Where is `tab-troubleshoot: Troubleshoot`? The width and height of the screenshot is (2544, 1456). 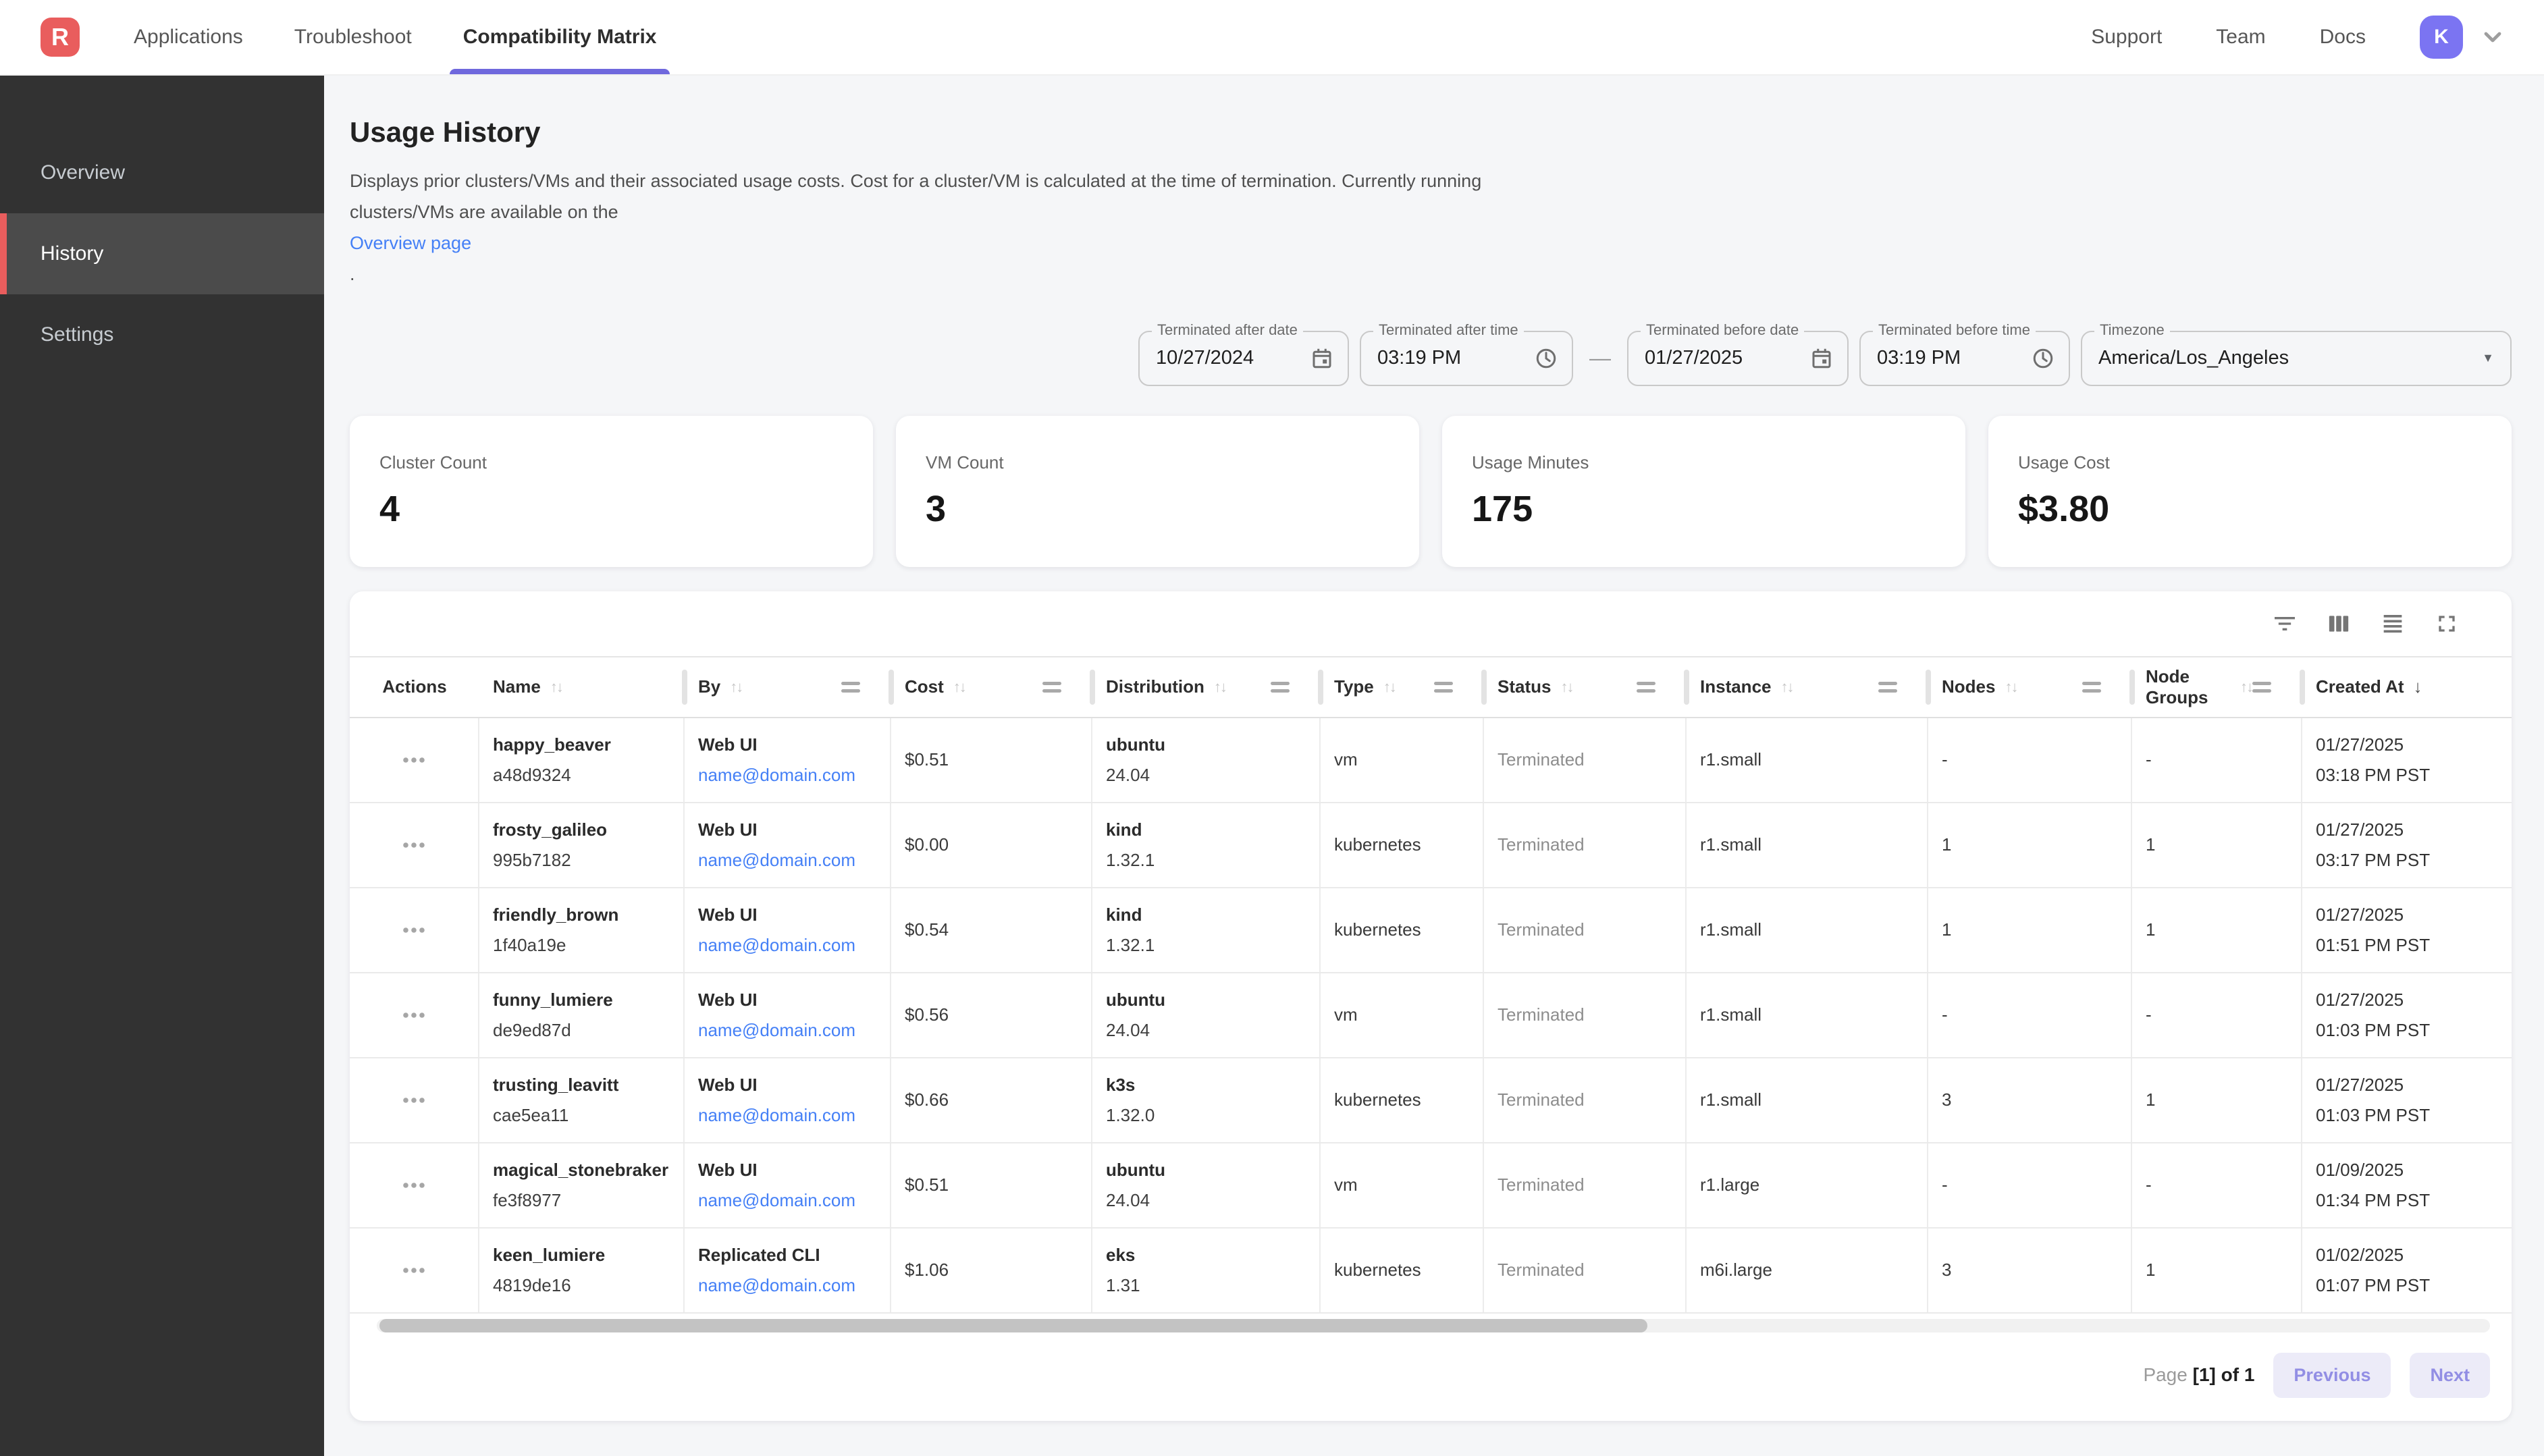 tab-troubleshoot: Troubleshoot is located at coordinates (353, 37).